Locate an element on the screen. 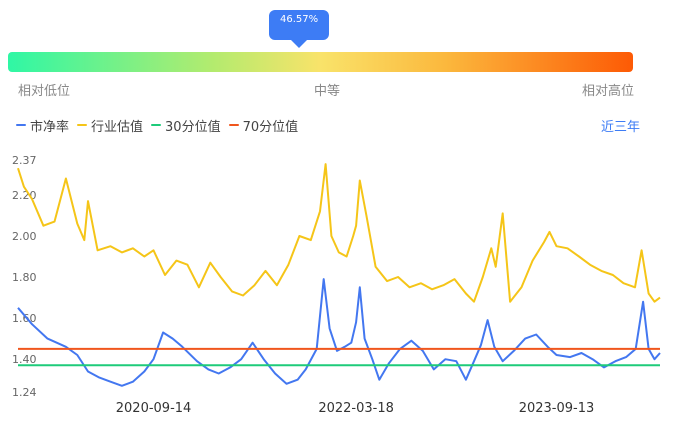 This screenshot has height=442, width=686. y-tick-label-5: 2.20 is located at coordinates (24, 195).